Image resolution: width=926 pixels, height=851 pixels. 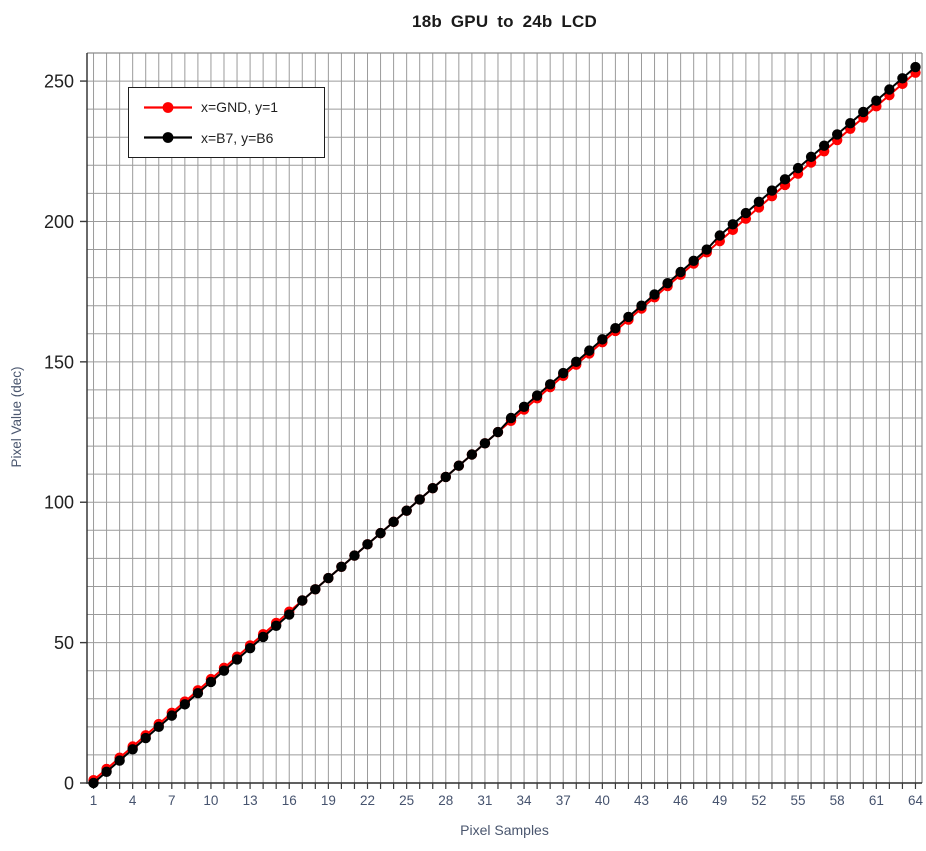 What do you see at coordinates (367, 800) in the screenshot?
I see `svg-text: 22` at bounding box center [367, 800].